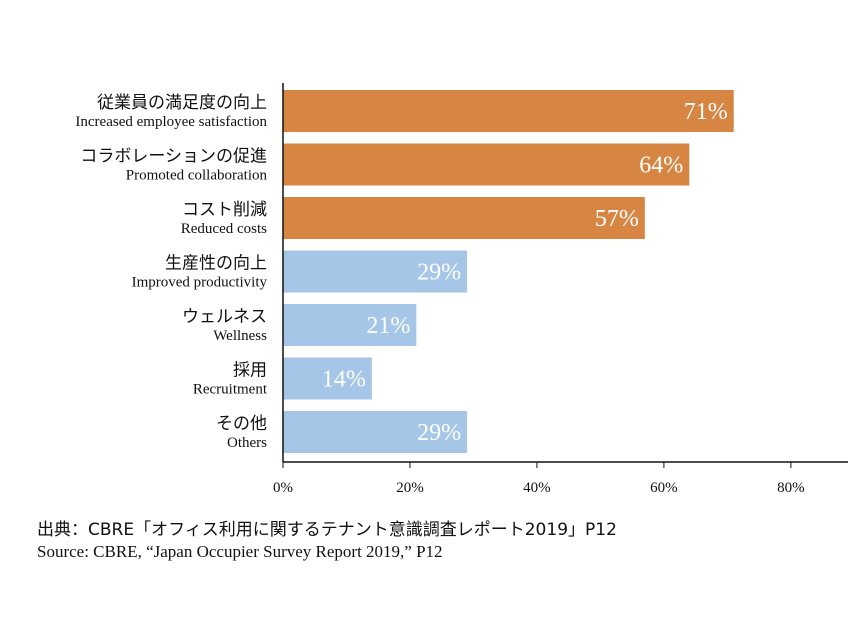  Describe the element at coordinates (388, 326) in the screenshot. I see `bar-value-label: 21%` at that location.